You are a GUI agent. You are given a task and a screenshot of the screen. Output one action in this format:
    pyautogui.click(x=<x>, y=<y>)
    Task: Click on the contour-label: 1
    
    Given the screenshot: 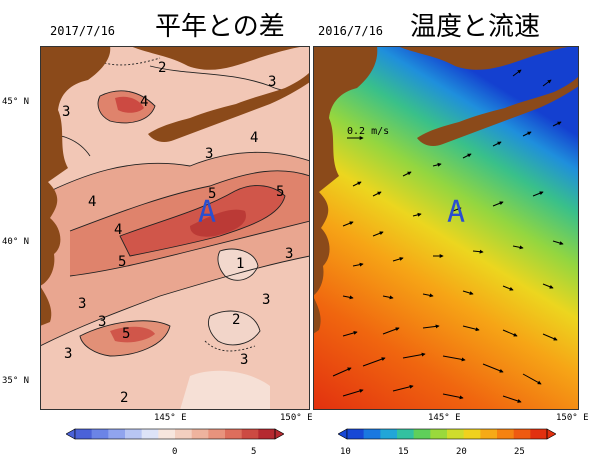 What is the action you would take?
    pyautogui.click(x=240, y=264)
    